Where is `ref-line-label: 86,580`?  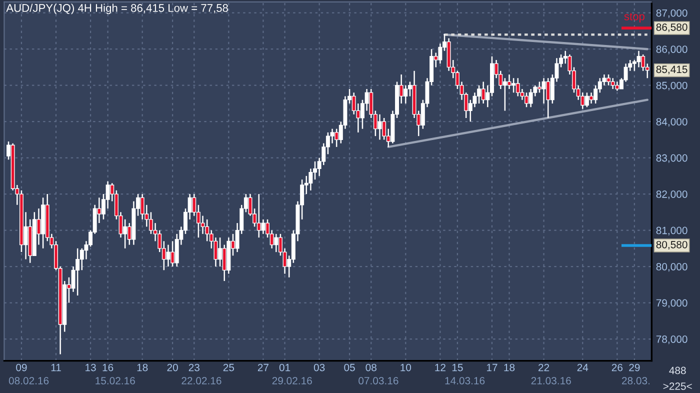 ref-line-label: 86,580 is located at coordinates (672, 27).